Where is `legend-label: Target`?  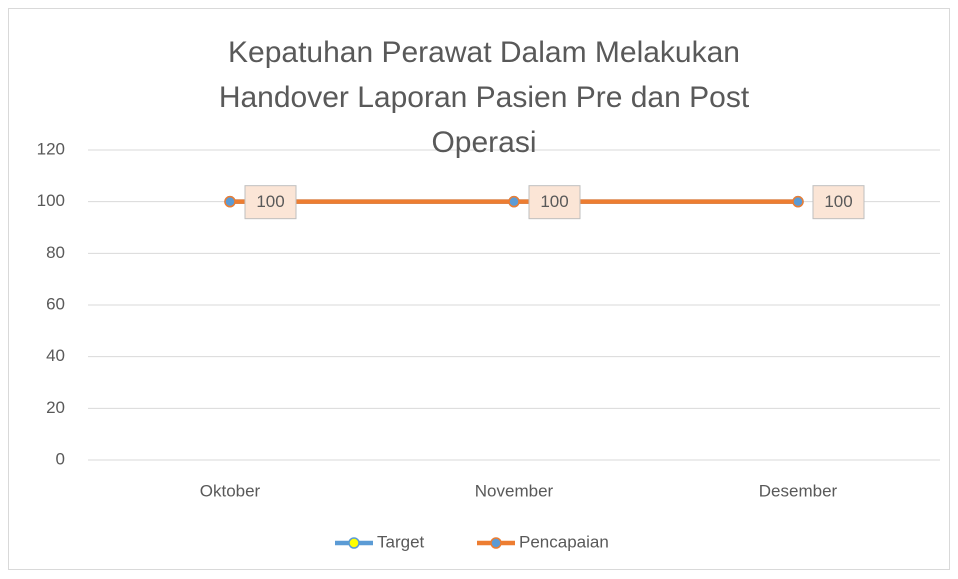
legend-label: Target is located at coordinates (401, 541).